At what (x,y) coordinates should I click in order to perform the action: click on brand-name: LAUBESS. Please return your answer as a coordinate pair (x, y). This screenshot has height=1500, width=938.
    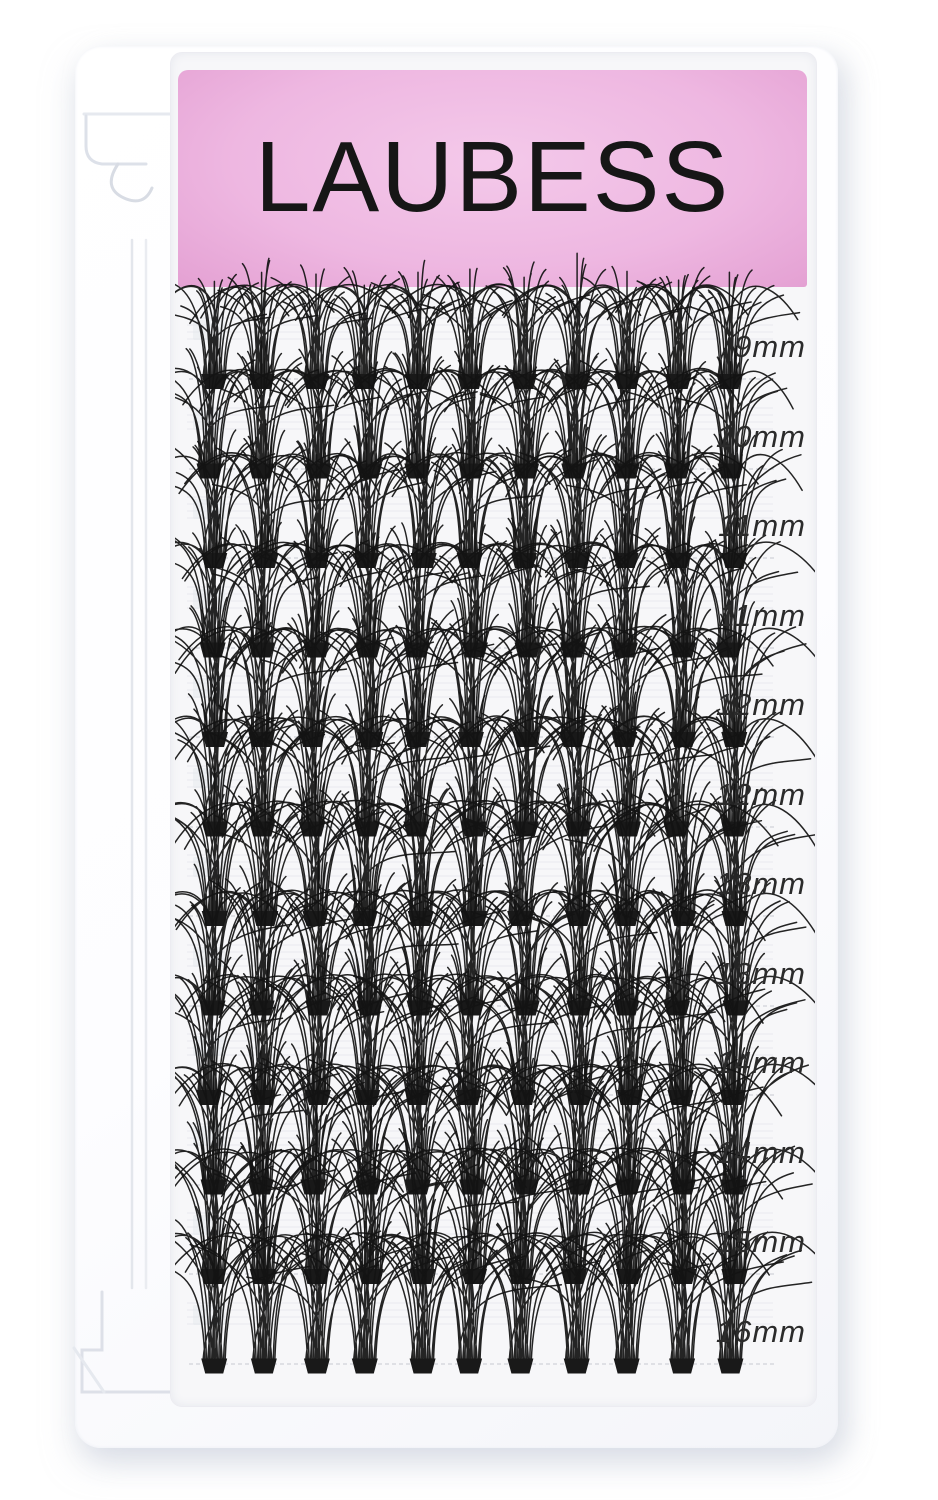
    Looking at the image, I should click on (492, 176).